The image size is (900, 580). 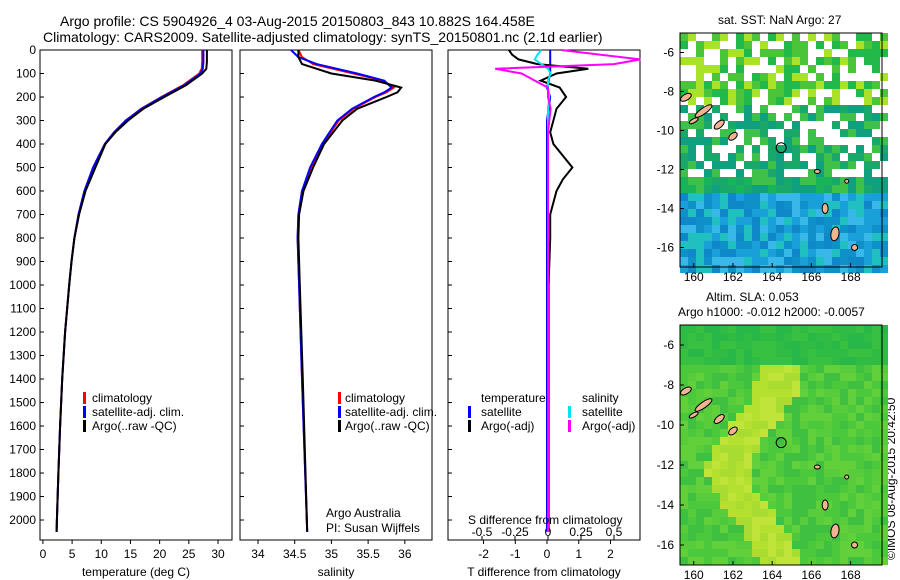 What do you see at coordinates (375, 398) in the screenshot?
I see `legend-label-climatology: climatology` at bounding box center [375, 398].